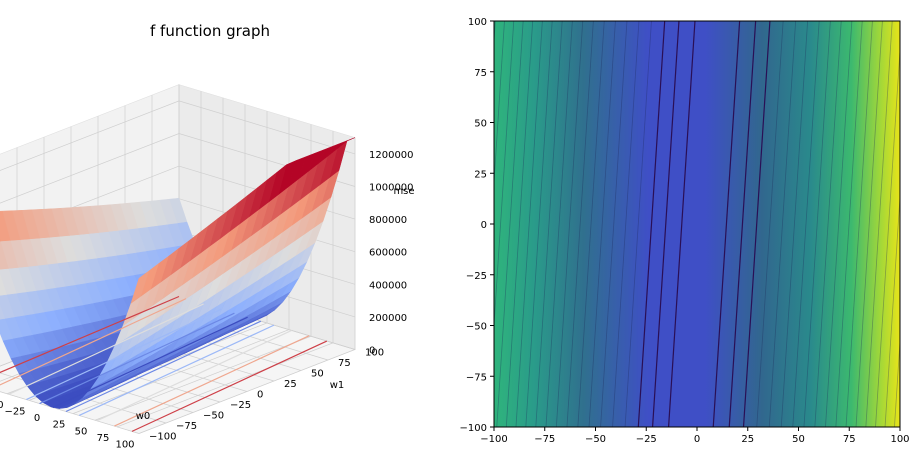 The height and width of the screenshot is (451, 916). What do you see at coordinates (388, 220) in the screenshot?
I see `z-tick-label: 800000` at bounding box center [388, 220].